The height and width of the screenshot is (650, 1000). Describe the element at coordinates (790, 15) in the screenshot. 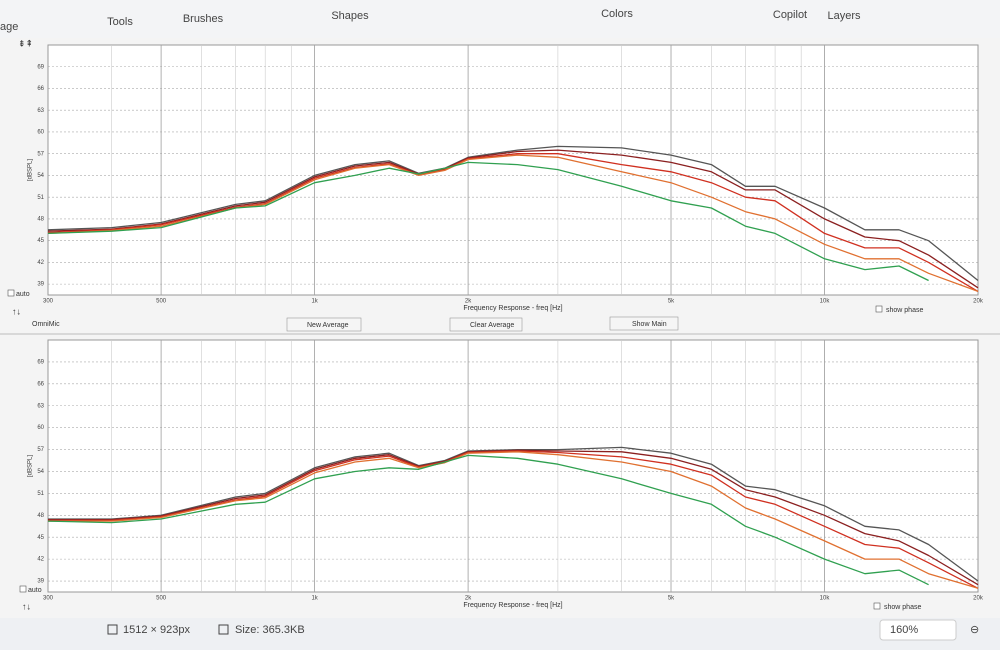

I see `copilot-tab: Copilot` at that location.